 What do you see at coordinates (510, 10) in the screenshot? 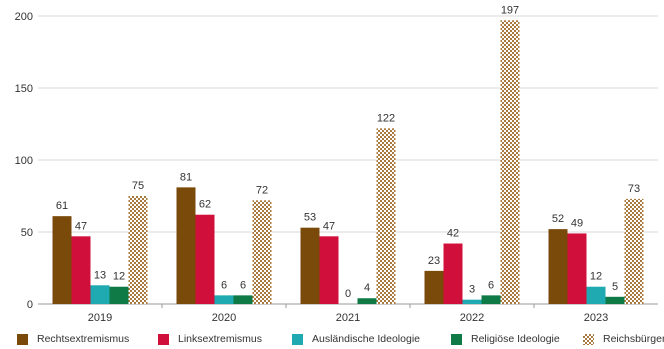
I see `data-label: 197` at bounding box center [510, 10].